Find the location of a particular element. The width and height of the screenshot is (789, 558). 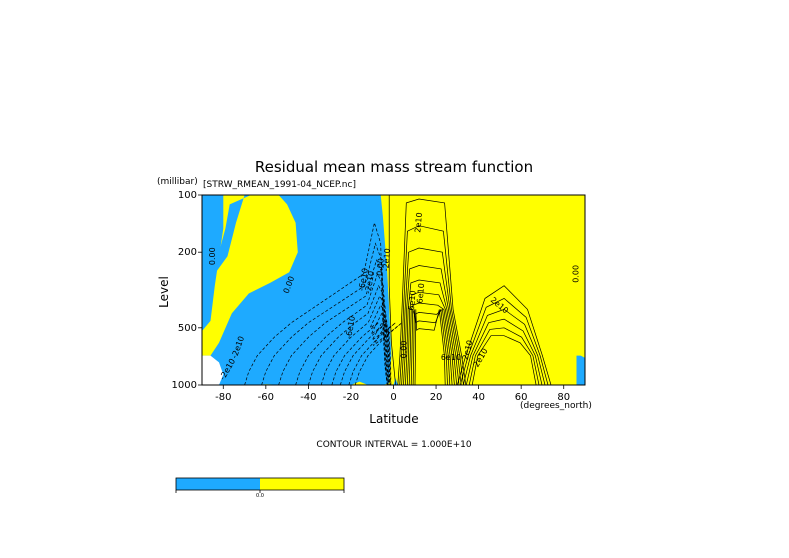

negative-region-north is located at coordinates (580, 370).